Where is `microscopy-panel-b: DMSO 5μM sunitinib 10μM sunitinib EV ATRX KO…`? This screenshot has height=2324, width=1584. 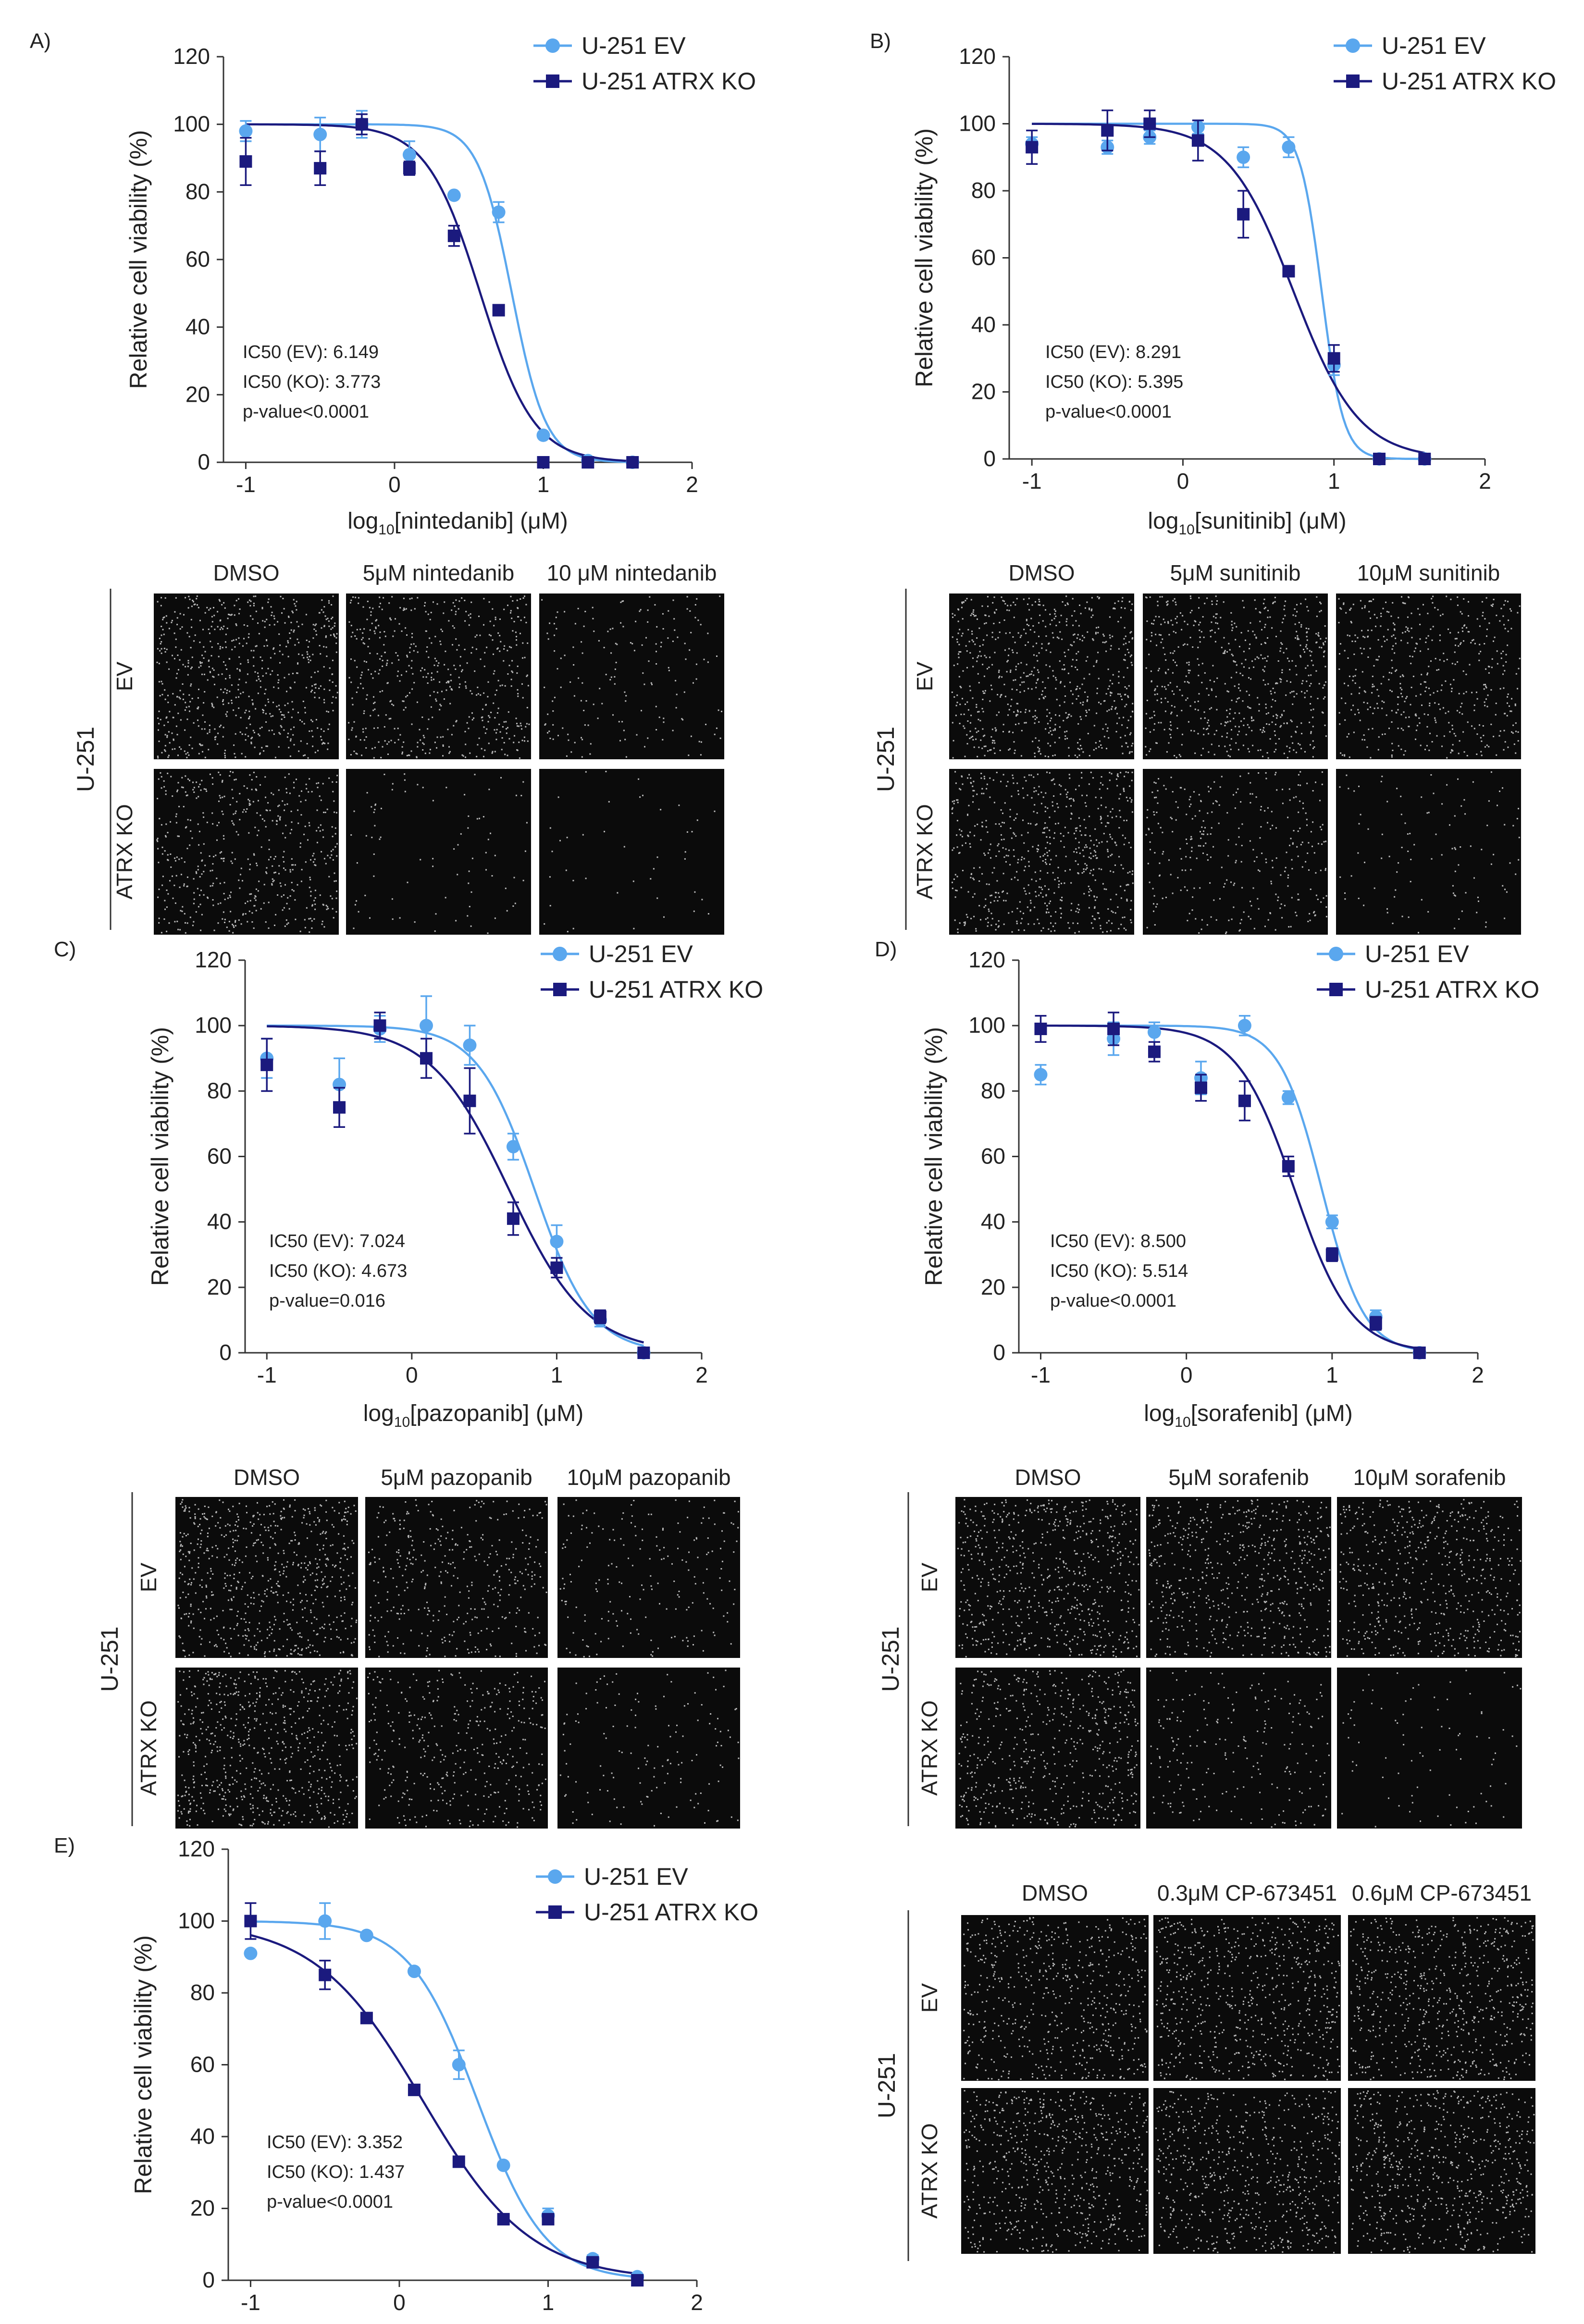
microscopy-panel-b: DMSO 5μM sunitinib 10μM sunitinib EV ATRX KO… is located at coordinates (1196, 747).